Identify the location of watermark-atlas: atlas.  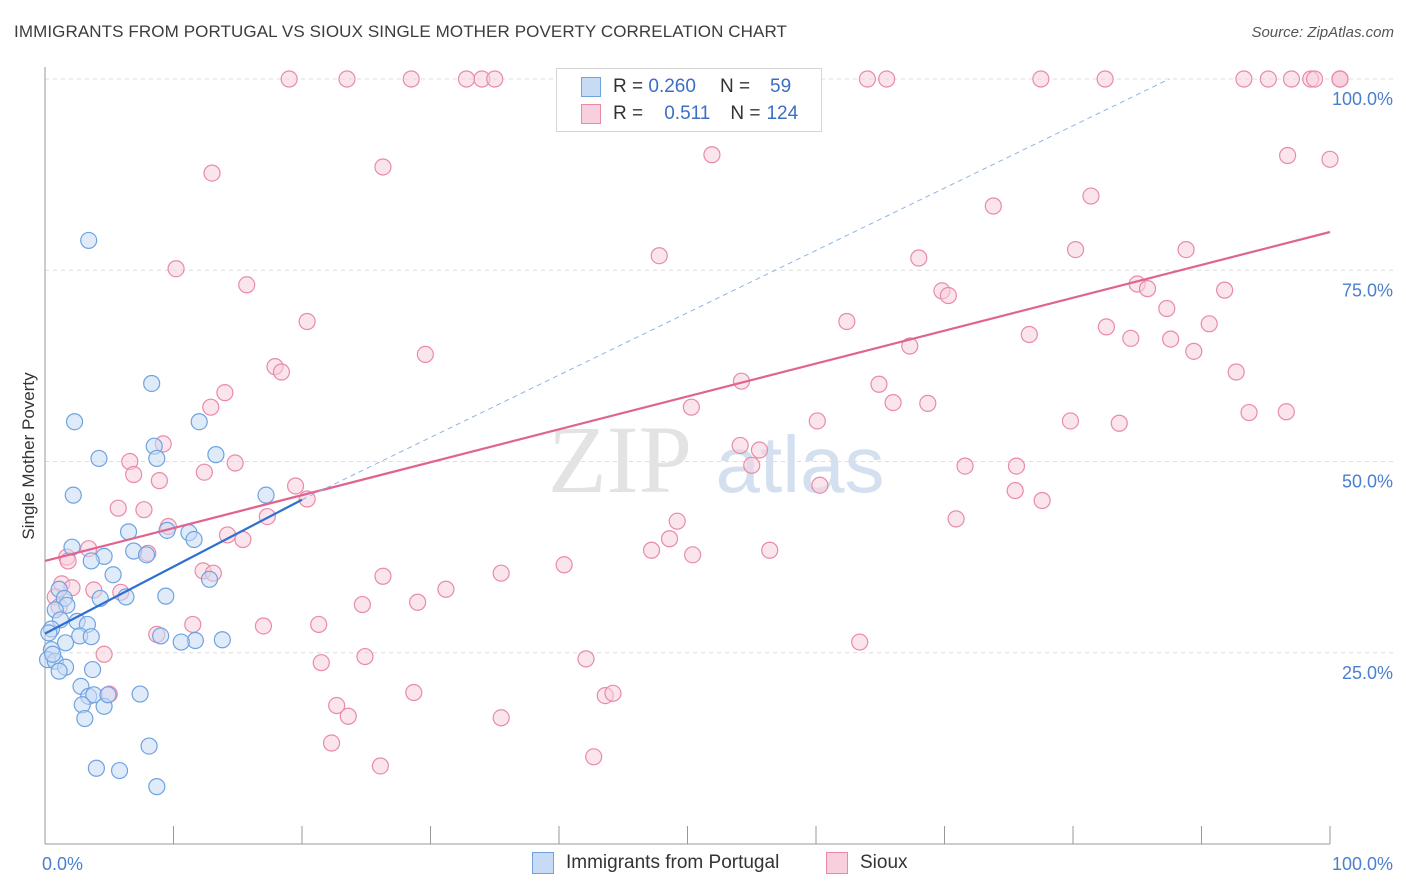
(800, 464).